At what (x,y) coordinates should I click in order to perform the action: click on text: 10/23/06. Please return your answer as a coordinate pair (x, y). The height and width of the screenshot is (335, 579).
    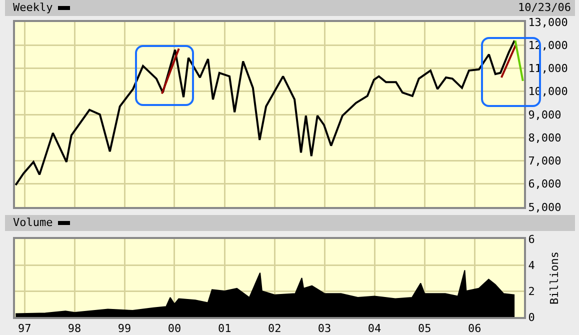
    Looking at the image, I should click on (544, 8).